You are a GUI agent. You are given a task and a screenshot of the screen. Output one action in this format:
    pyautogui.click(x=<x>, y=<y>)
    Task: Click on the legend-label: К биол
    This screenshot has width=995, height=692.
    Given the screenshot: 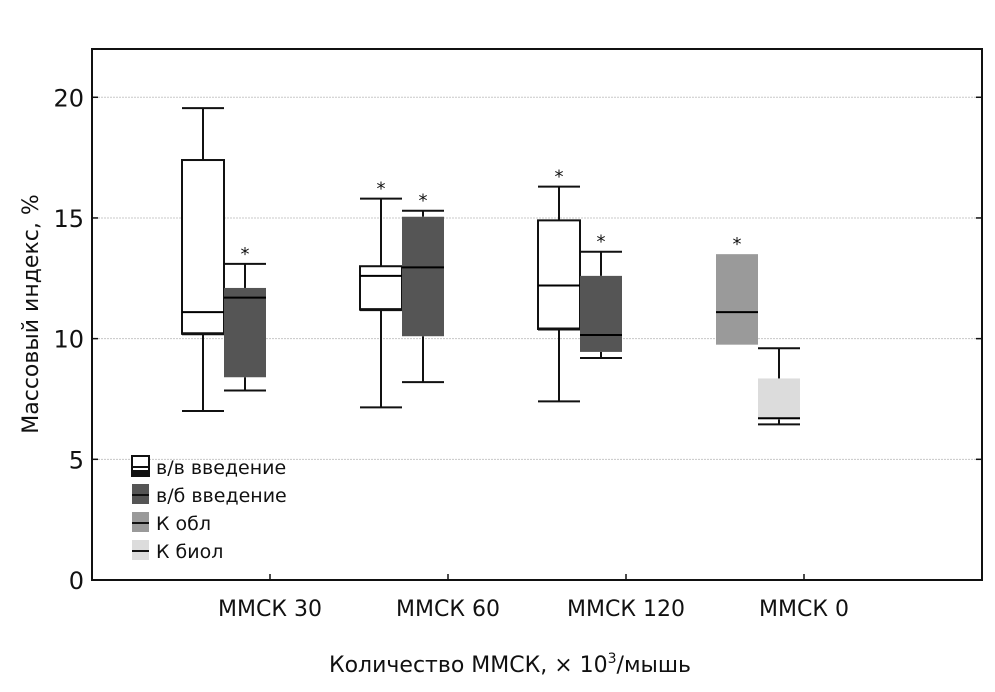 What is the action you would take?
    pyautogui.click(x=189, y=552)
    